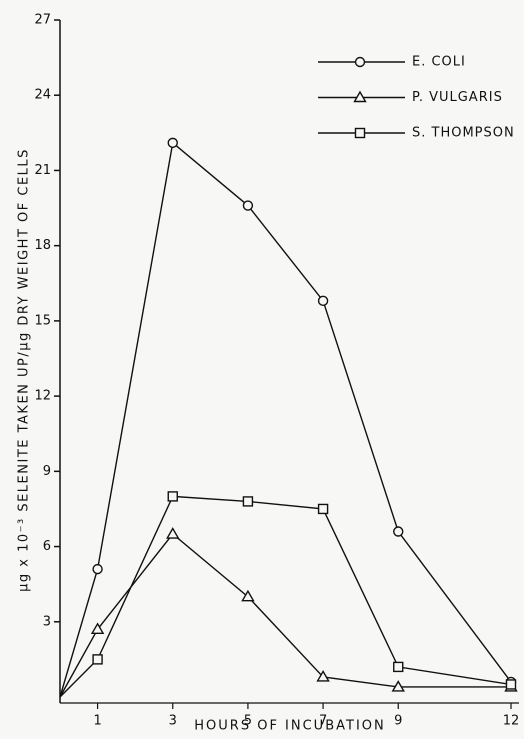 The image size is (524, 739). I want to click on legend-label: S. THOMPSON, so click(463, 133).